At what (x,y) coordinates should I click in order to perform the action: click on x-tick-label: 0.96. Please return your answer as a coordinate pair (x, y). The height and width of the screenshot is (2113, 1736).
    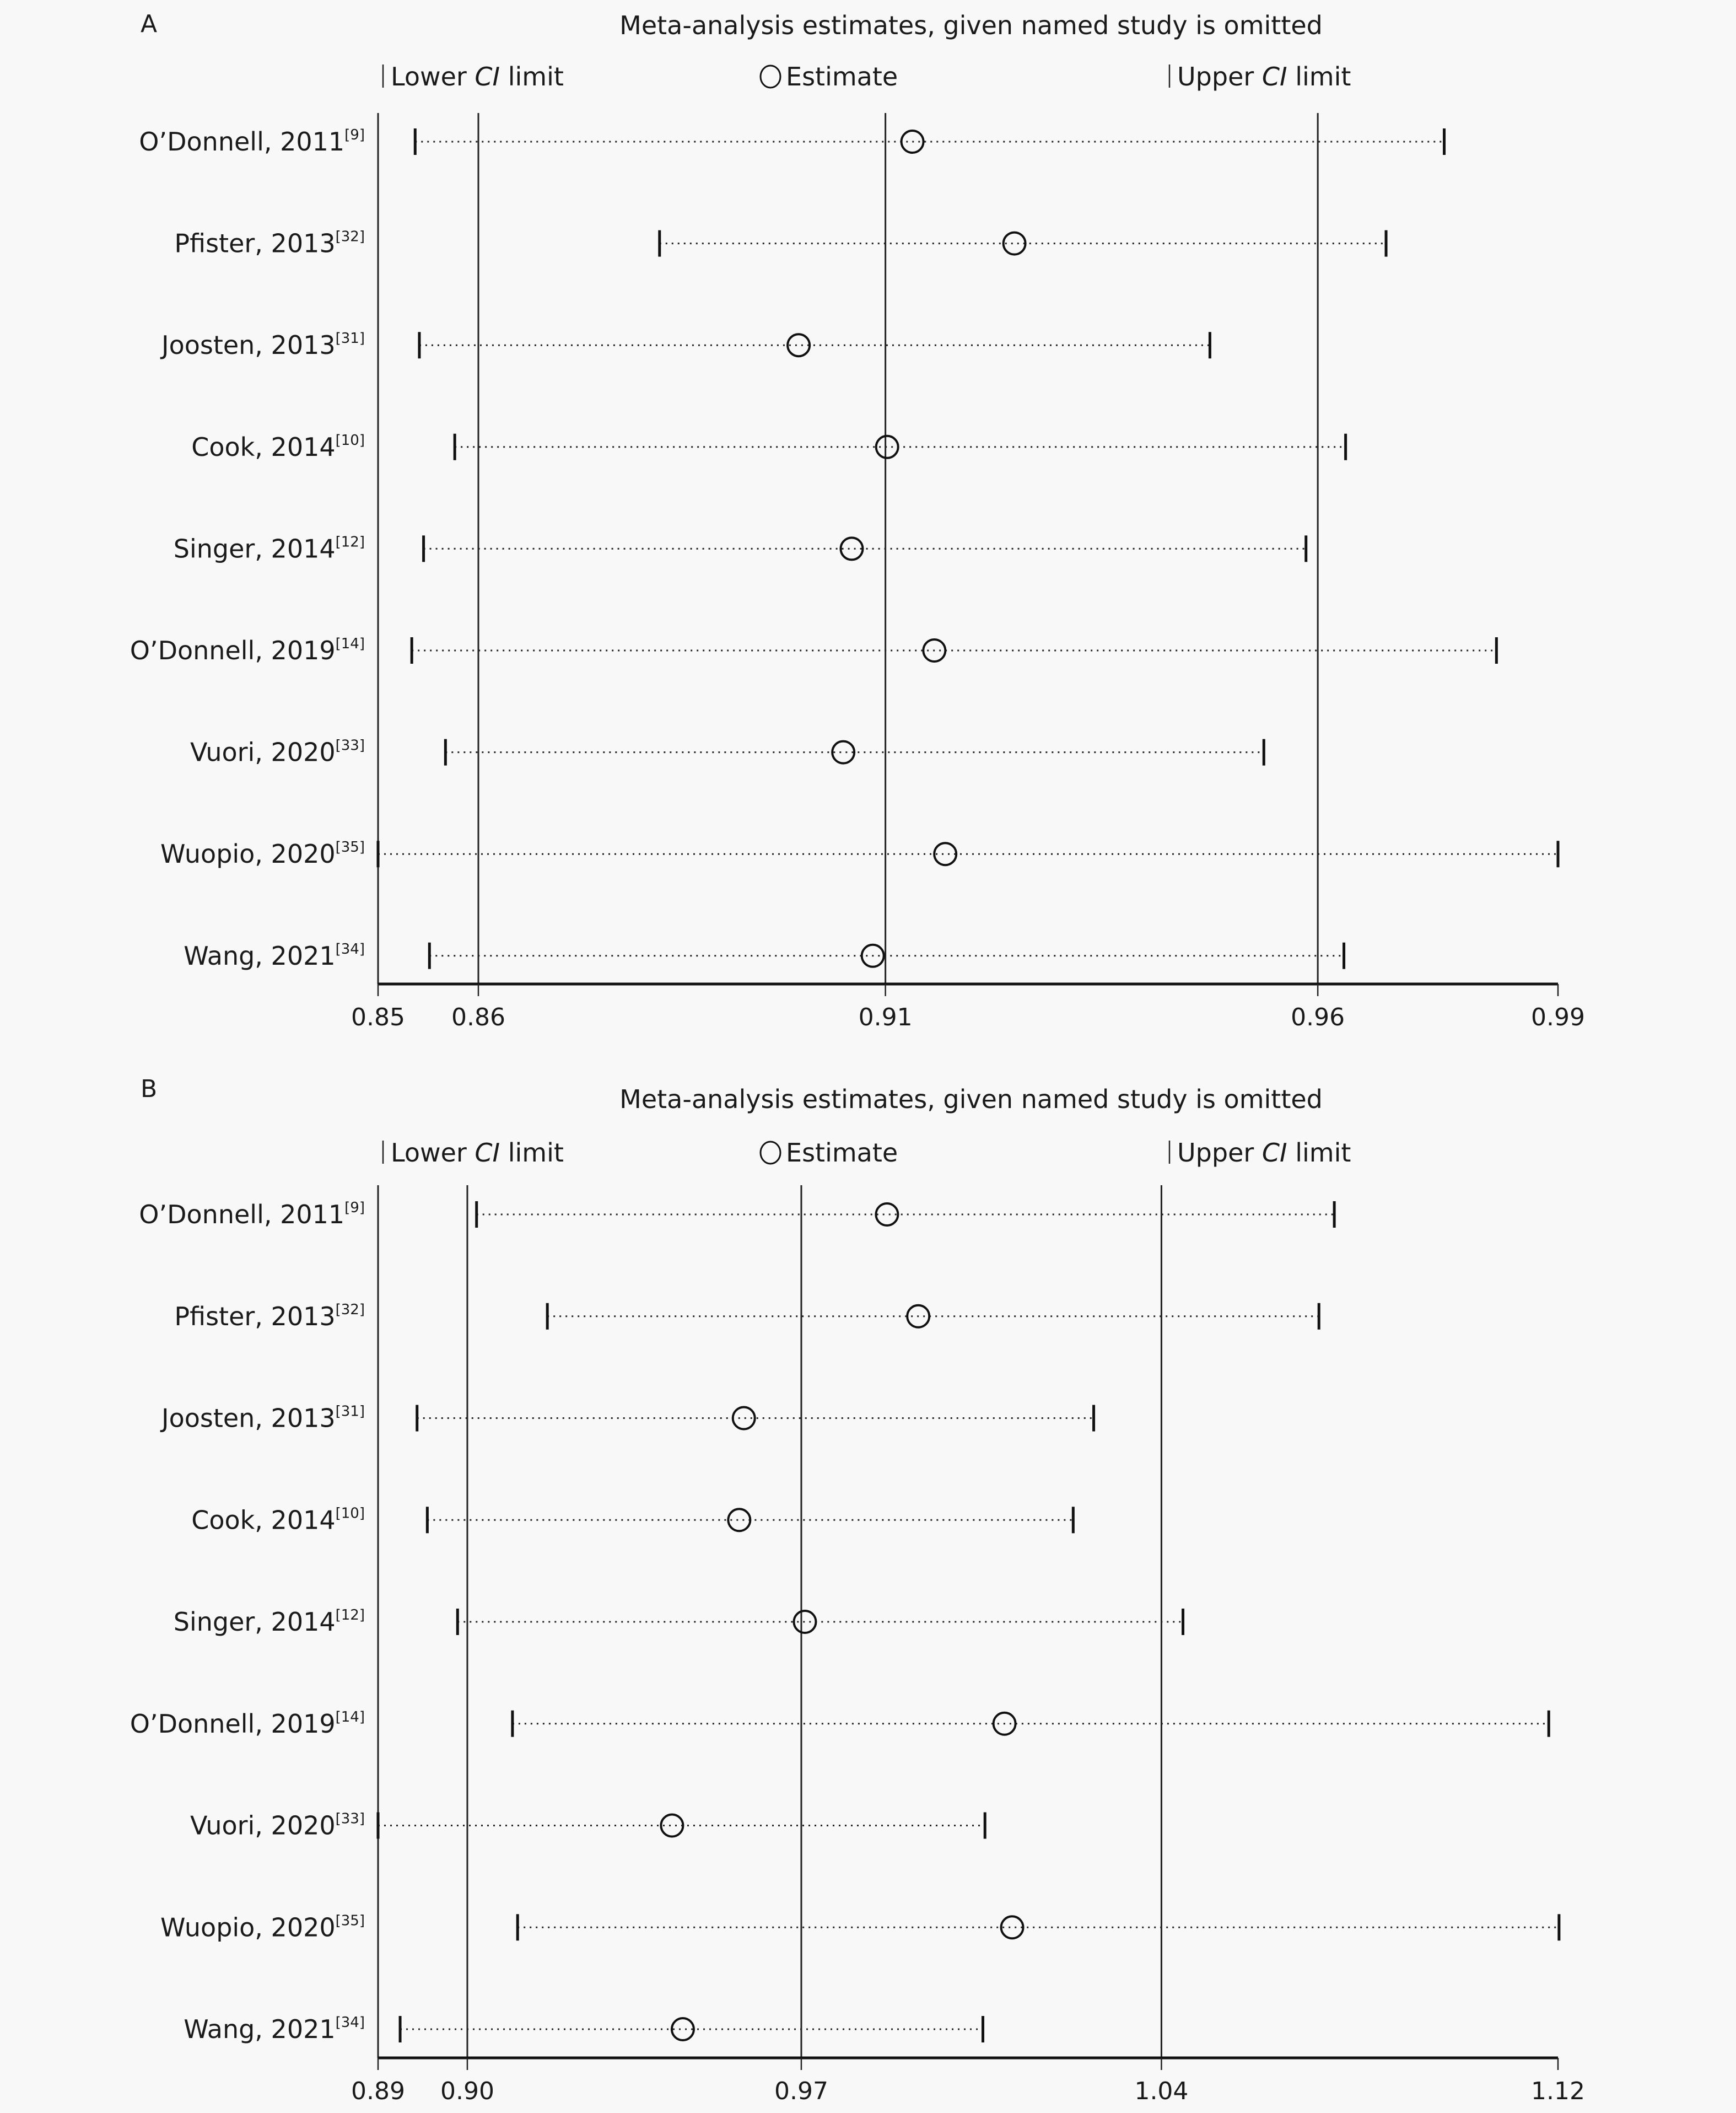
    Looking at the image, I should click on (1318, 1017).